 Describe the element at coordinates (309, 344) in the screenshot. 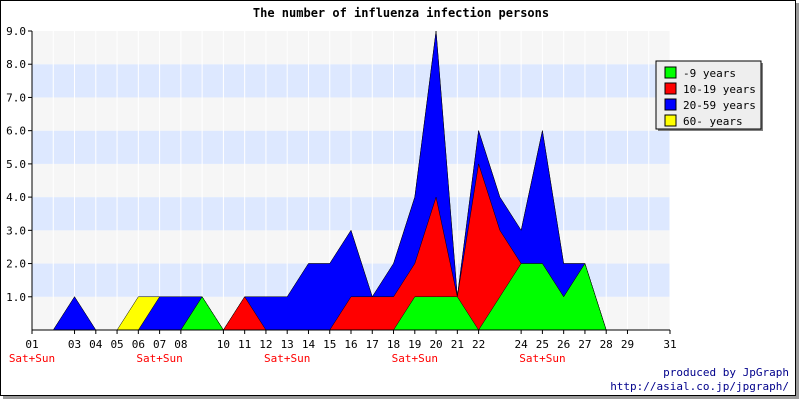

I see `x-tick-label: 14` at that location.